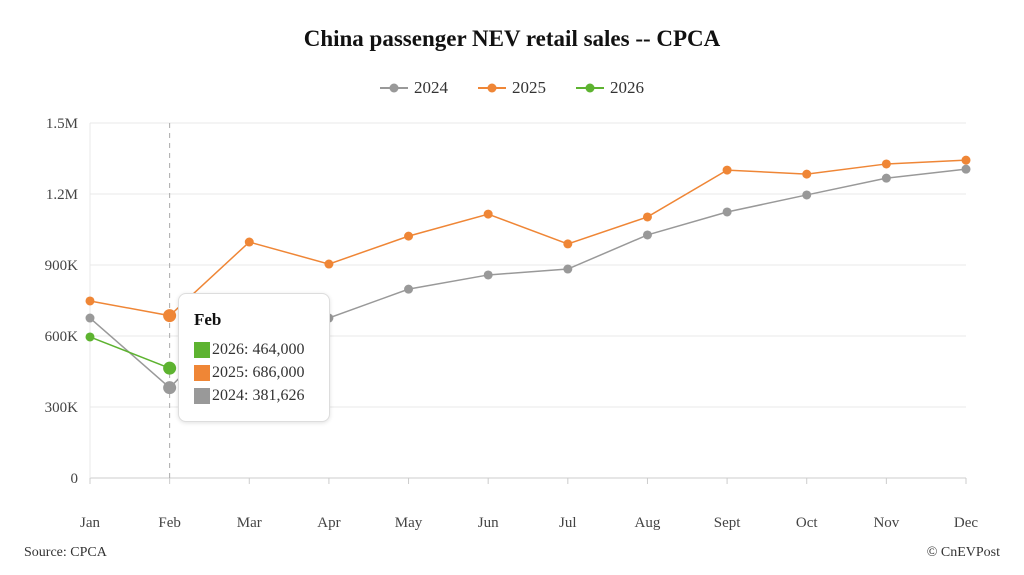 The height and width of the screenshot is (575, 1024). Describe the element at coordinates (328, 523) in the screenshot. I see `x-tick-label: Apr` at that location.